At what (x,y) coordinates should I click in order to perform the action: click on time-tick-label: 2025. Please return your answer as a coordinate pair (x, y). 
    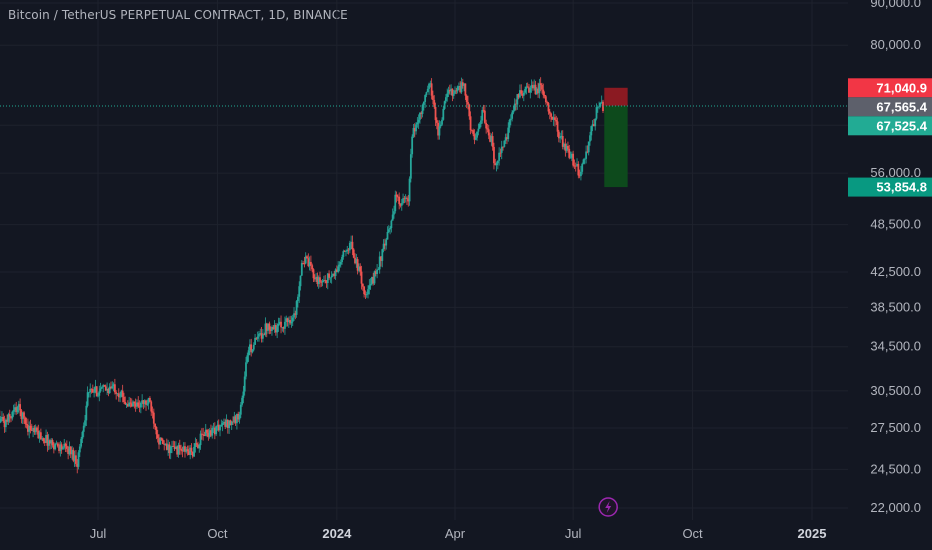
    Looking at the image, I should click on (812, 533).